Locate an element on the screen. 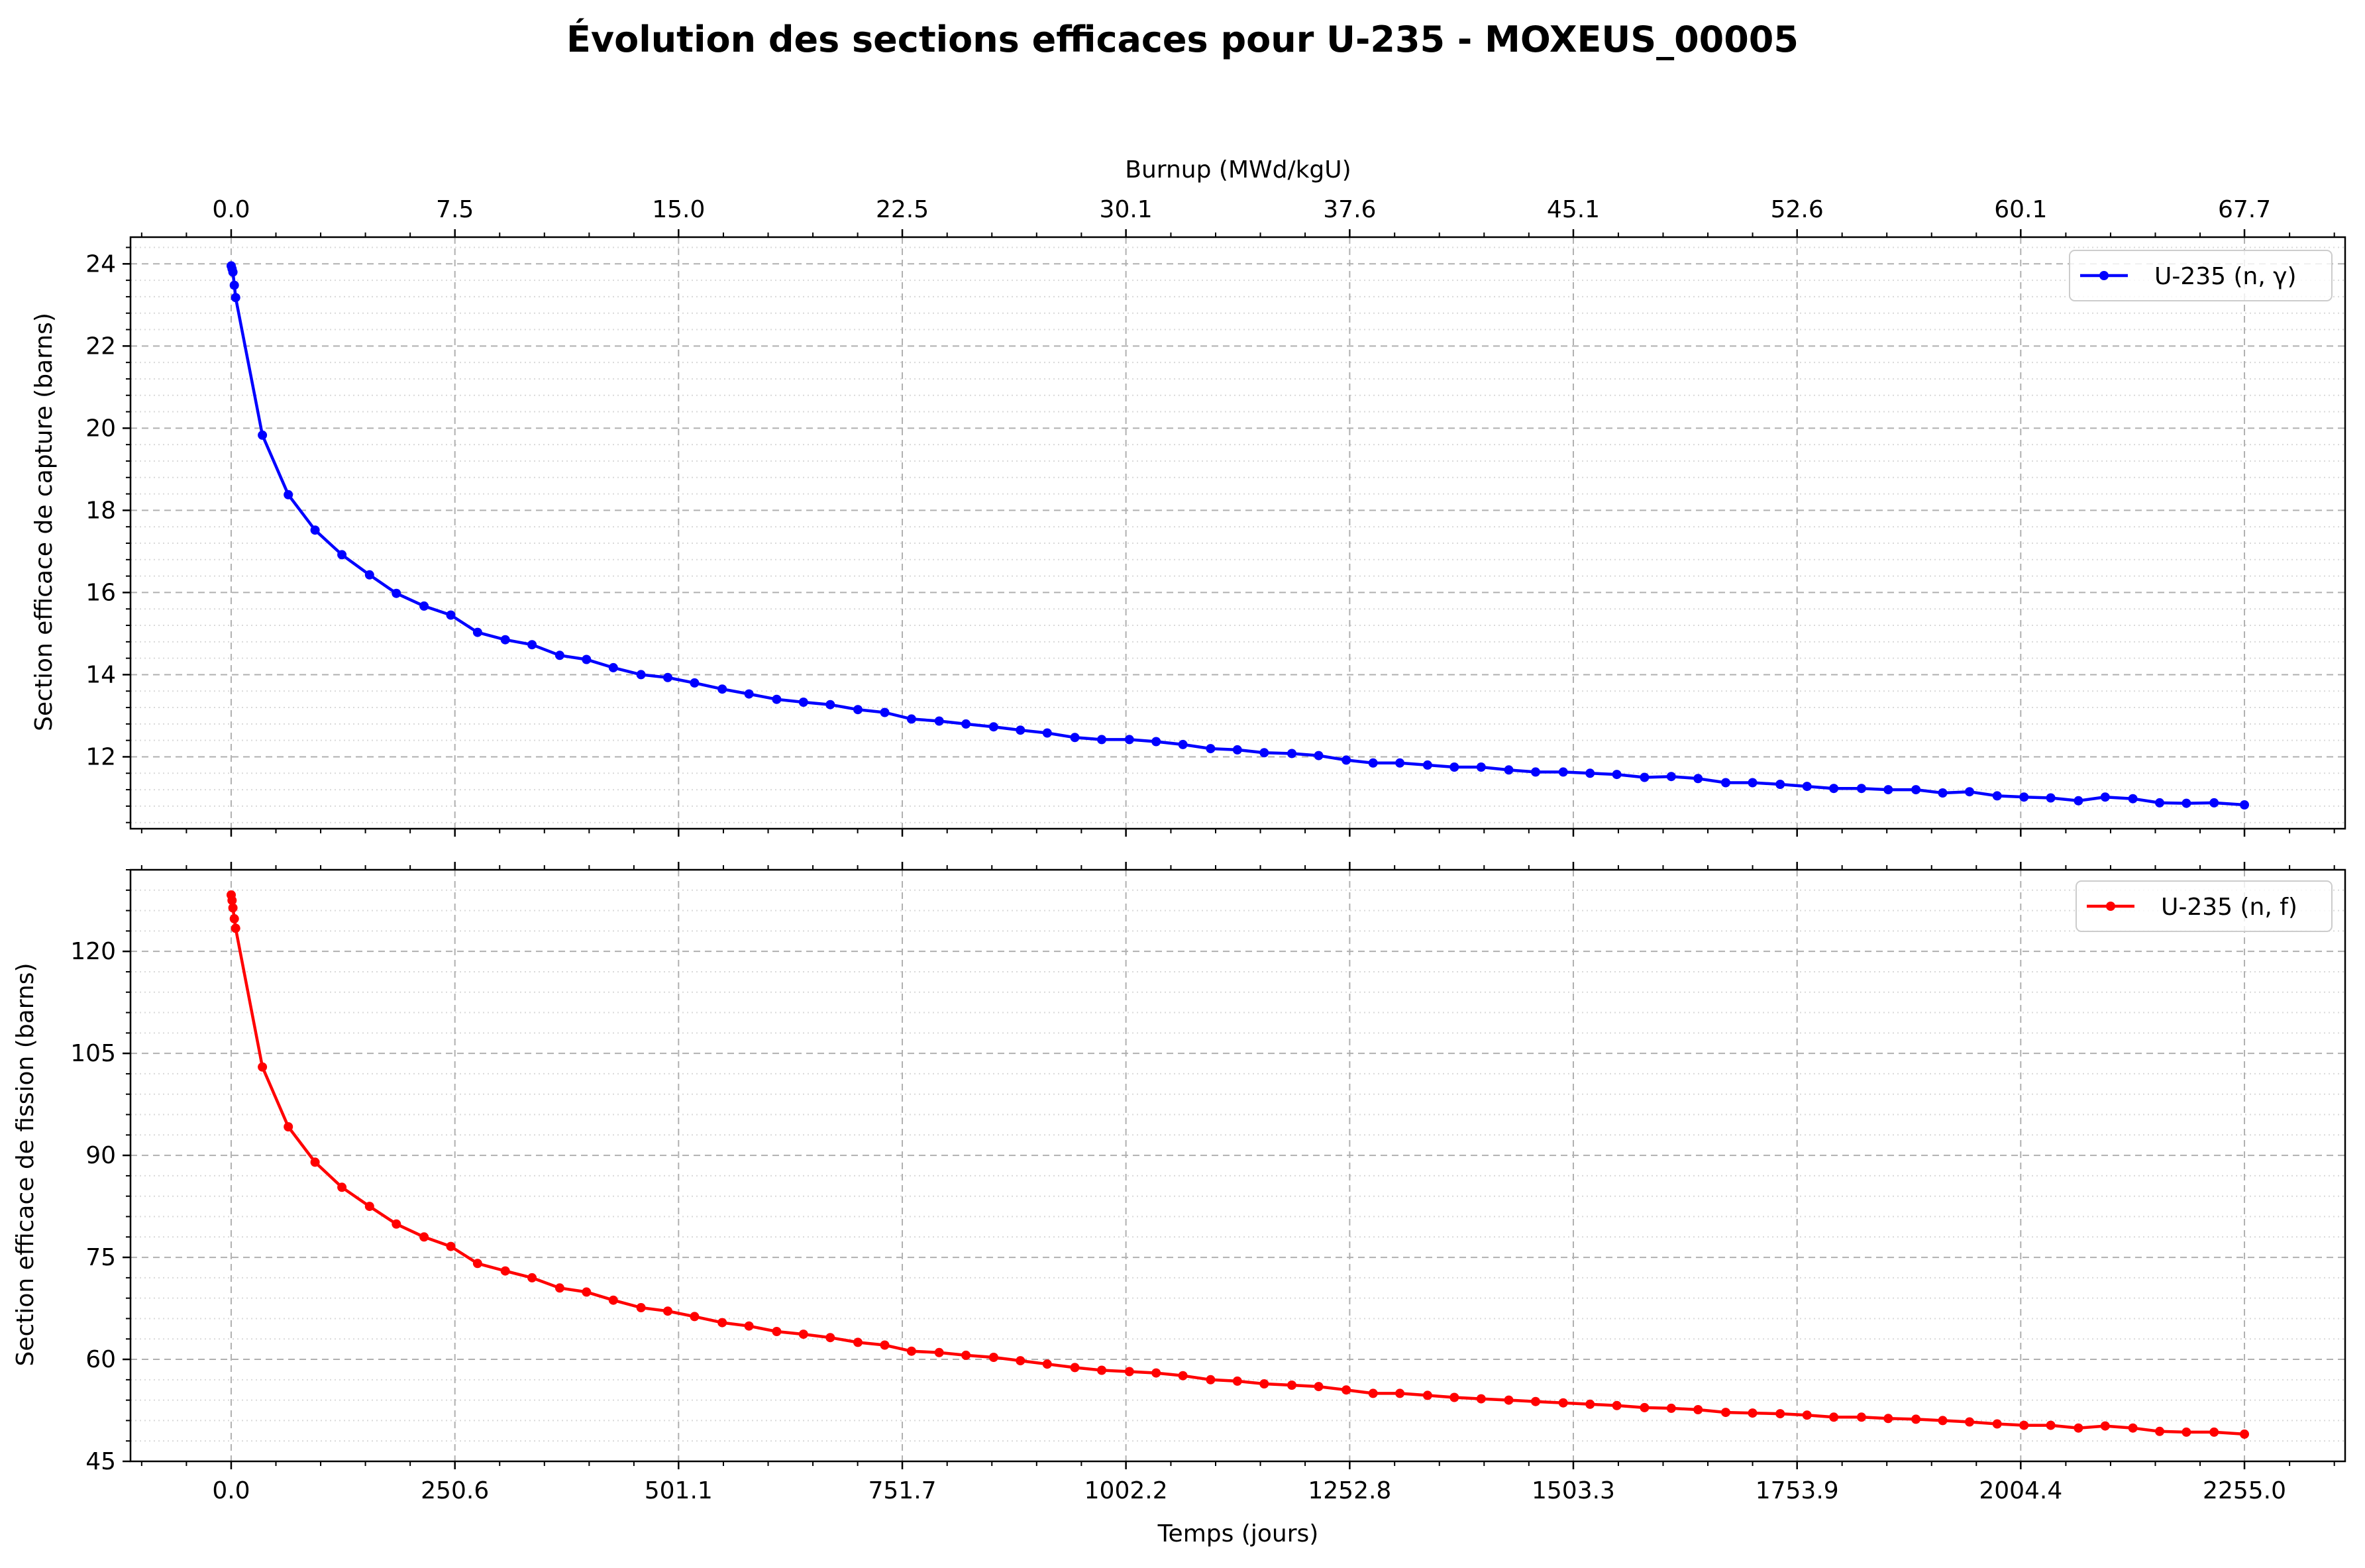 The height and width of the screenshot is (1568, 2365). fission-x-tick-label: 1002.2 is located at coordinates (1126, 1490).